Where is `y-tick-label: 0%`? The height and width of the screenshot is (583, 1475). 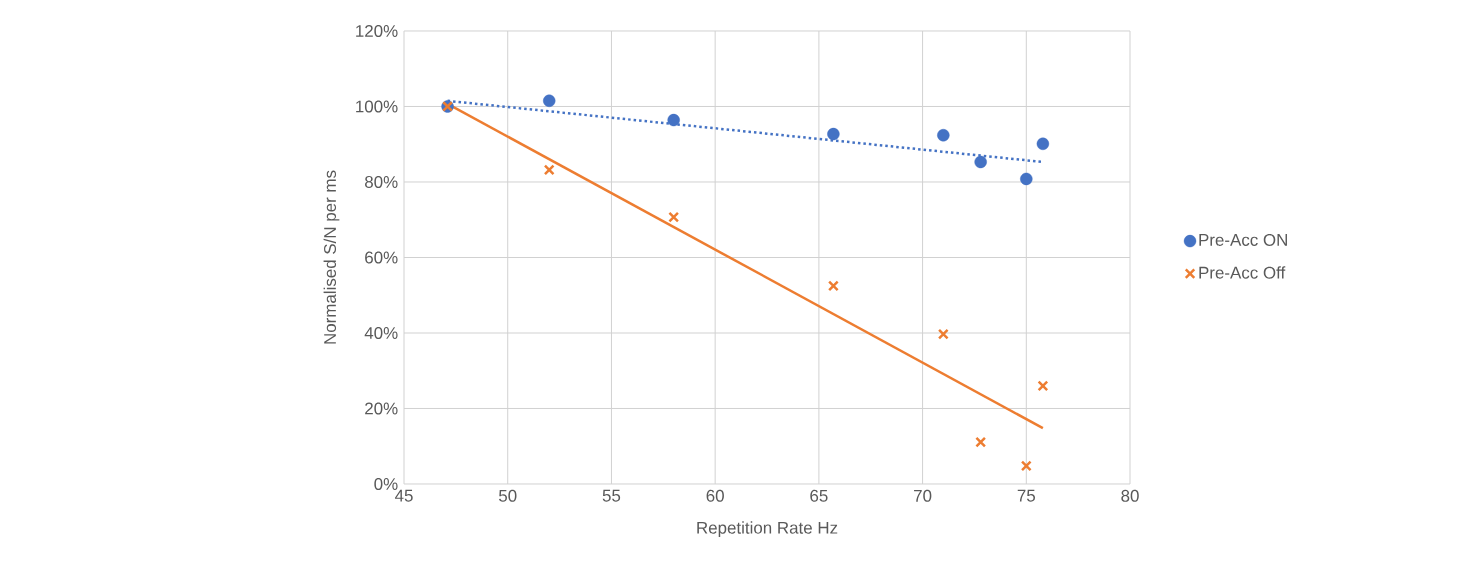
y-tick-label: 0% is located at coordinates (386, 483).